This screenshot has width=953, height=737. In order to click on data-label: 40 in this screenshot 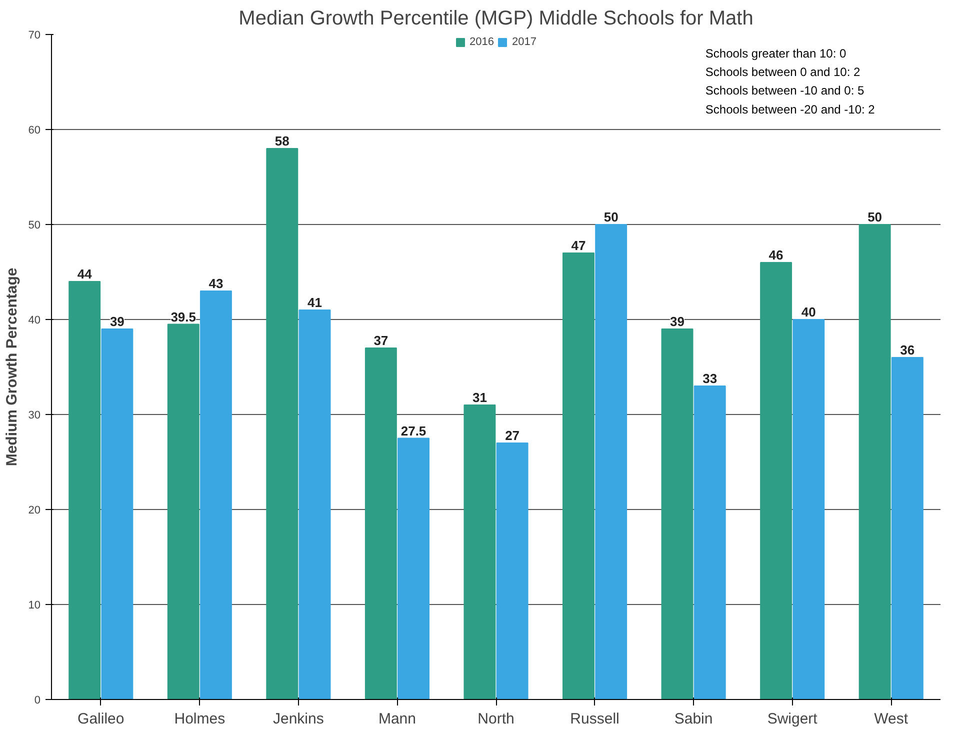, I will do `click(808, 312)`.